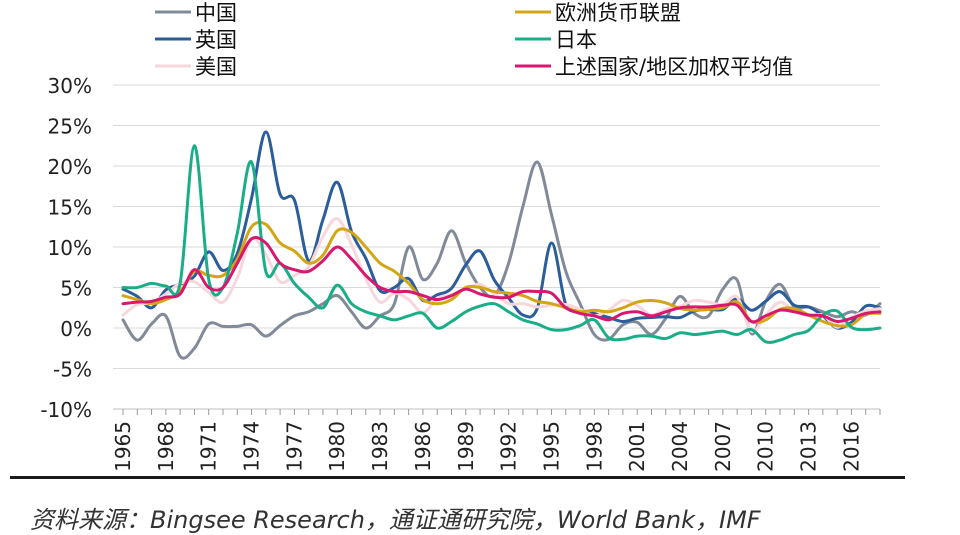  Describe the element at coordinates (851, 446) in the screenshot. I see `x-tick-label: 2016` at that location.